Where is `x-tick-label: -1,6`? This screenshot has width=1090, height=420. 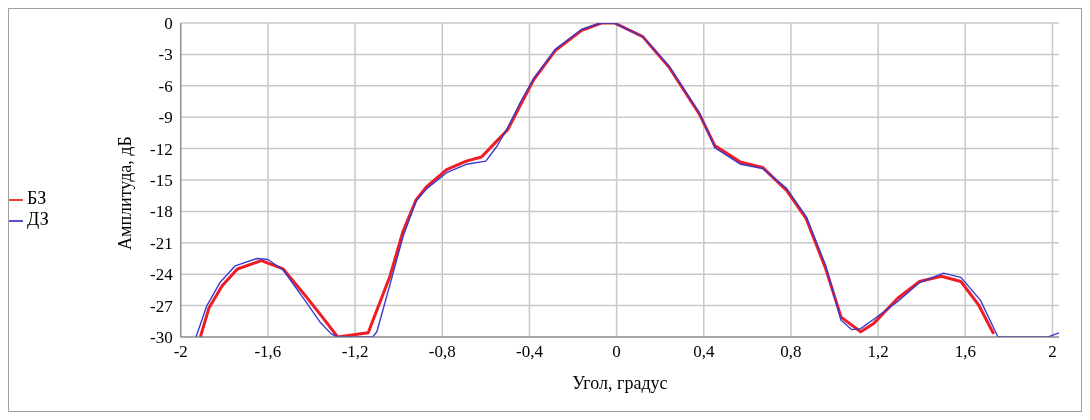
x-tick-label: -1,6 is located at coordinates (268, 352).